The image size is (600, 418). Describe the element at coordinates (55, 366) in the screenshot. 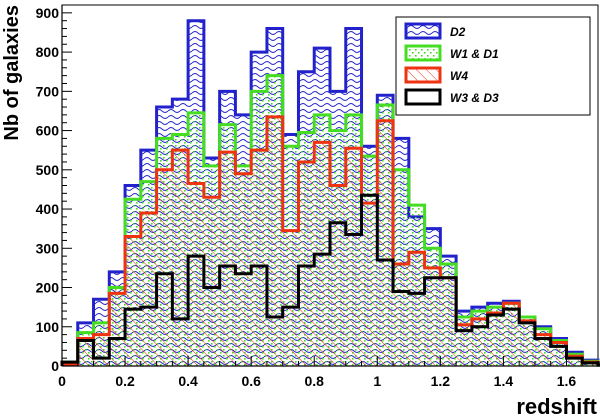

I see `y-tick-label: 0` at that location.